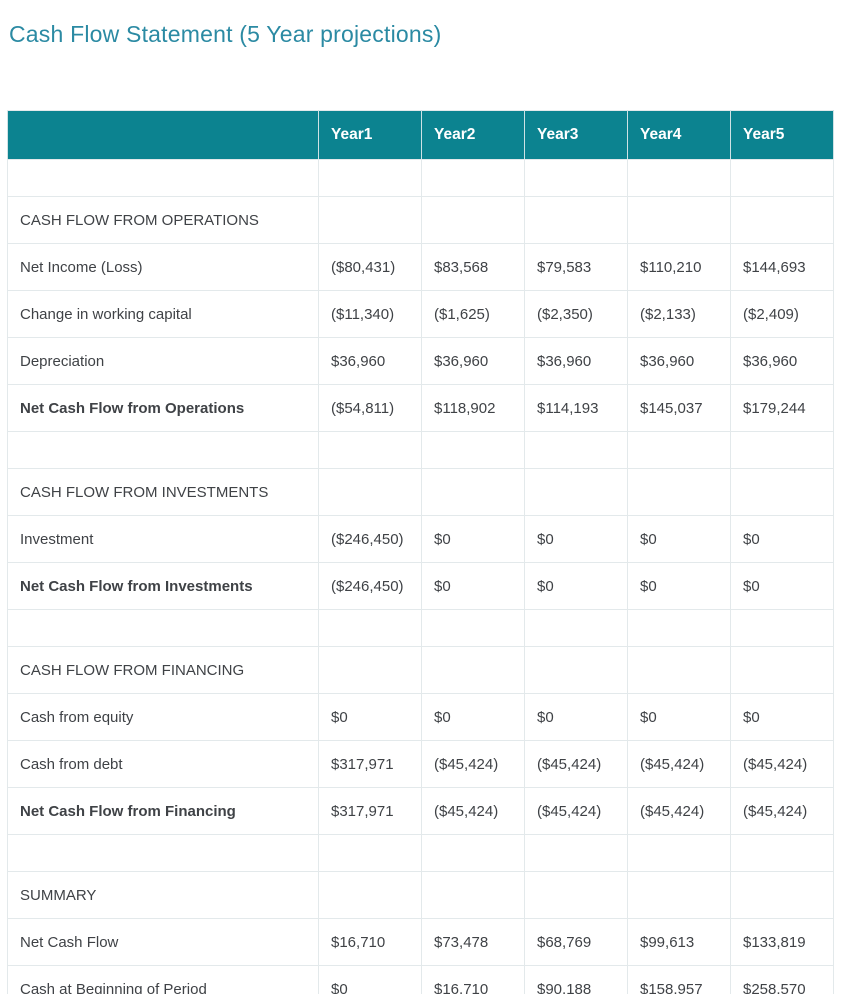 The image size is (841, 994). Describe the element at coordinates (163, 267) in the screenshot. I see `row-label: Net Income (Loss)` at that location.